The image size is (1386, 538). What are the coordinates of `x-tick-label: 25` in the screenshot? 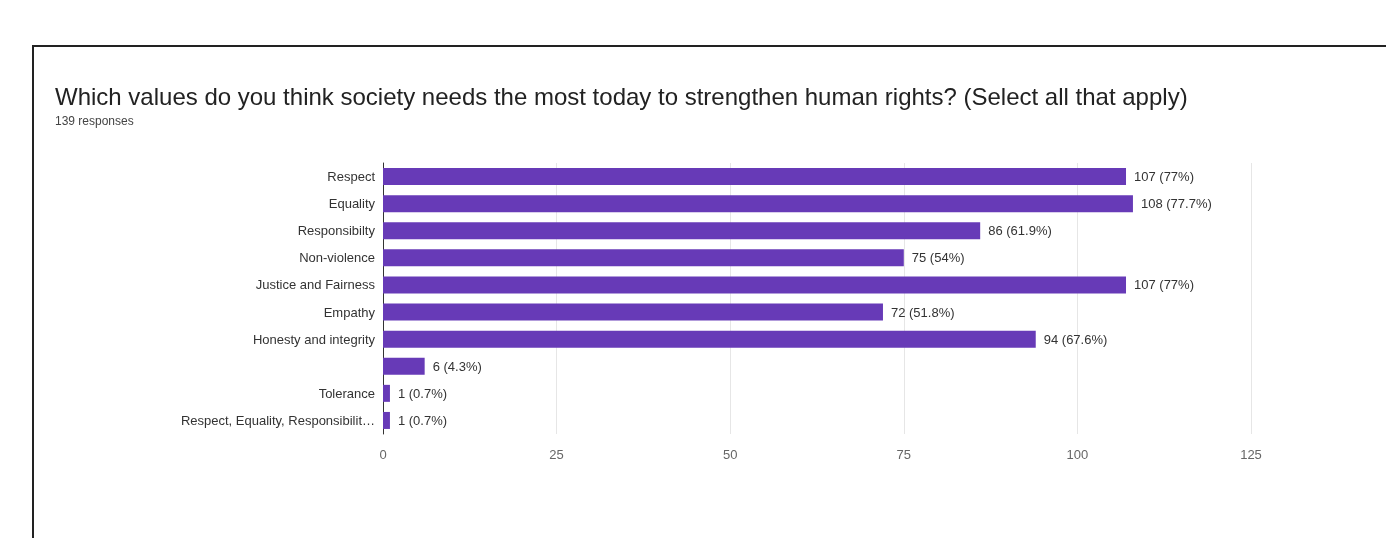 It's located at (556, 454).